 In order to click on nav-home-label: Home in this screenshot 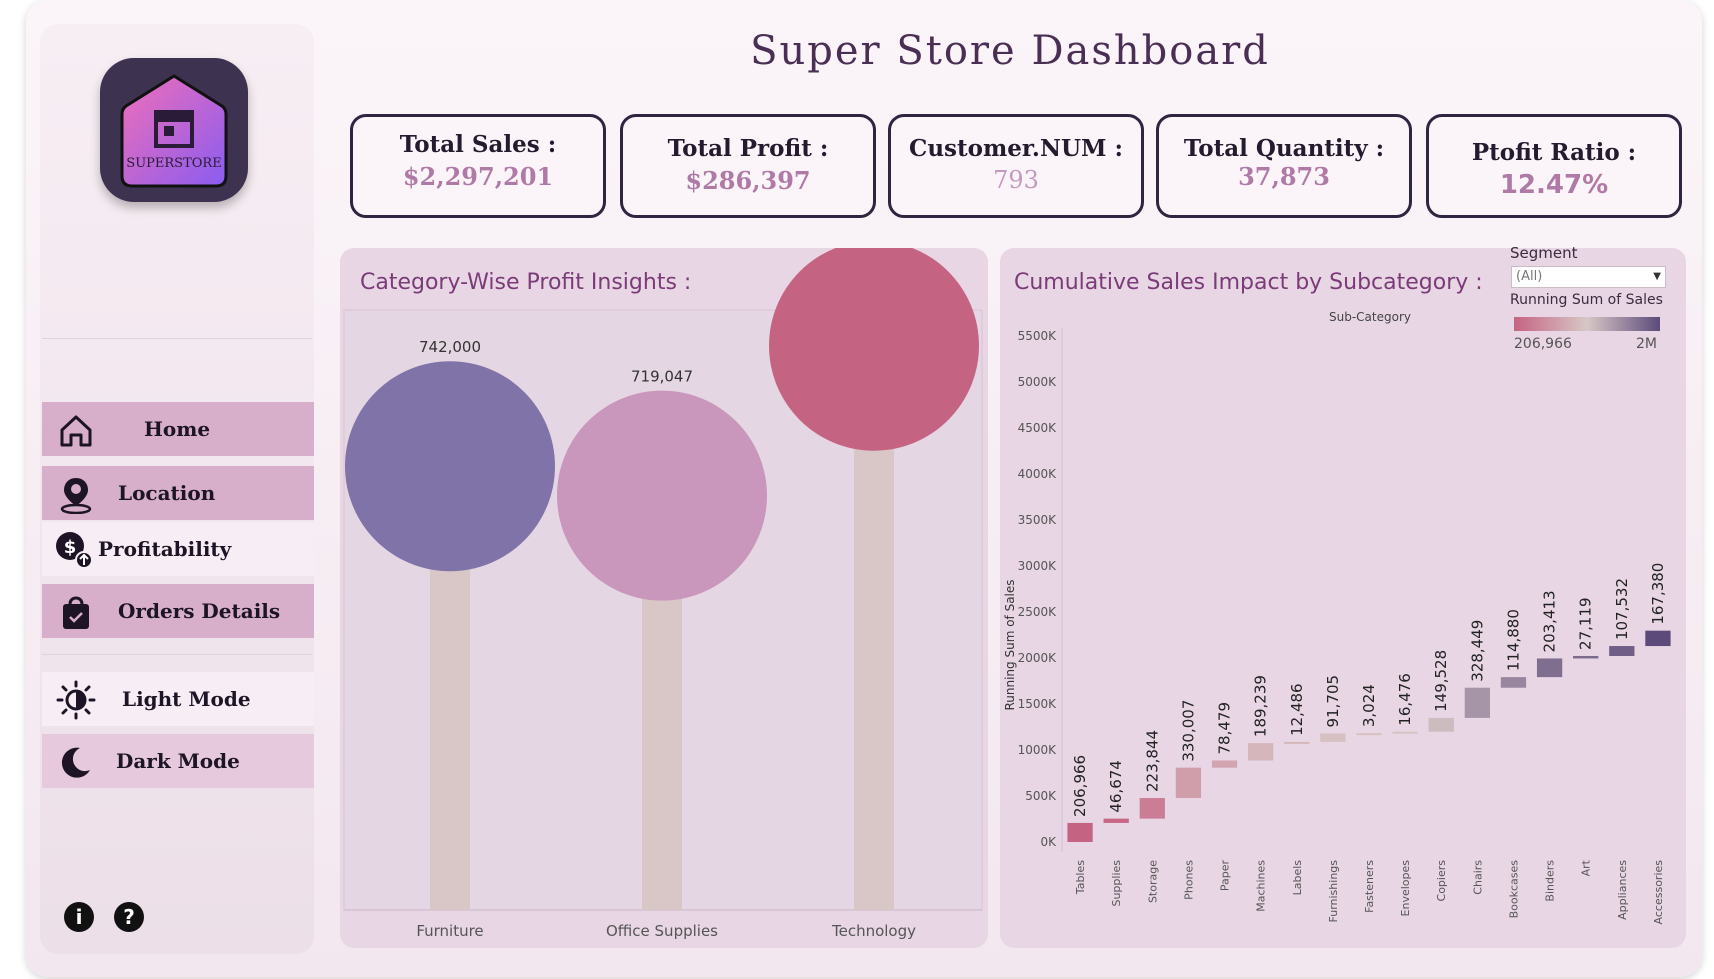, I will do `click(177, 429)`.